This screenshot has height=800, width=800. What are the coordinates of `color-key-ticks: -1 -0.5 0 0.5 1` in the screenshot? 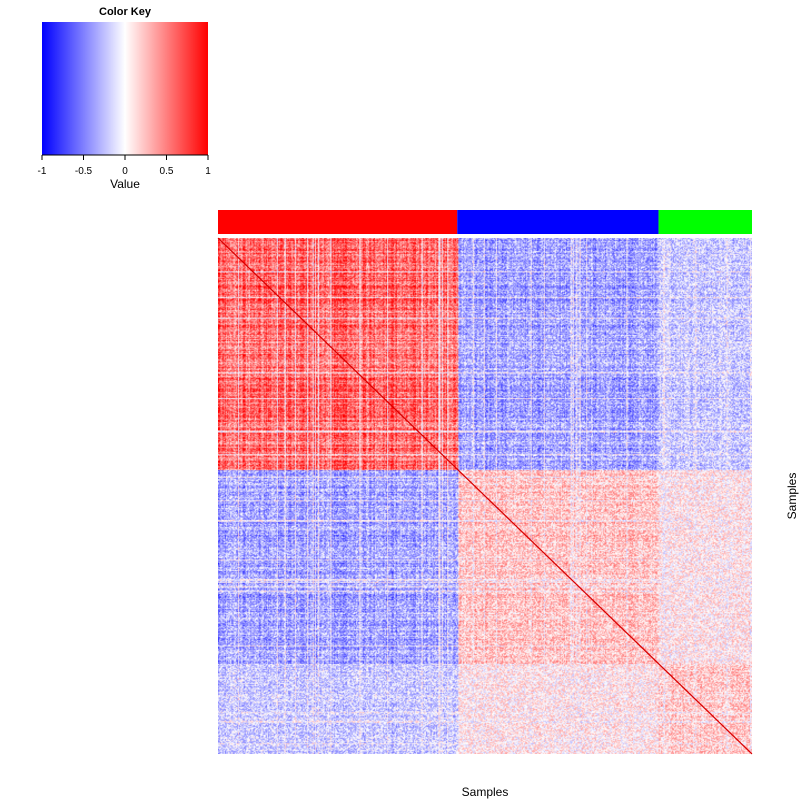 It's located at (124, 166).